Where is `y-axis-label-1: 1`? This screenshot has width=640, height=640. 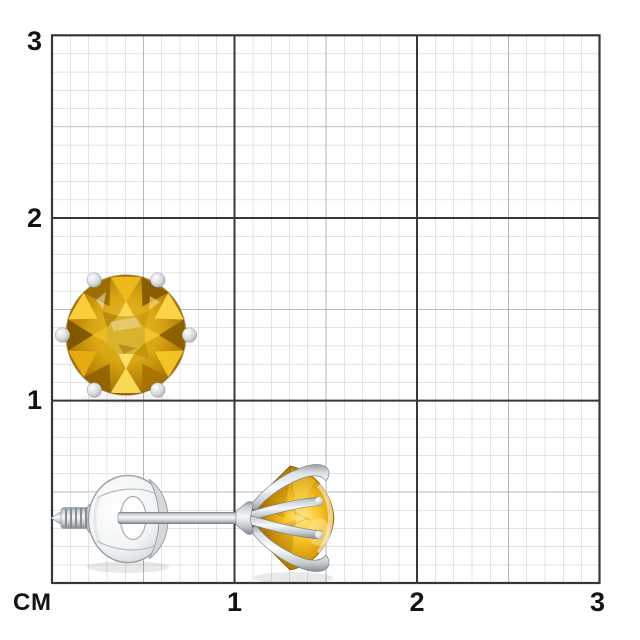 y-axis-label-1: 1 is located at coordinates (34, 400).